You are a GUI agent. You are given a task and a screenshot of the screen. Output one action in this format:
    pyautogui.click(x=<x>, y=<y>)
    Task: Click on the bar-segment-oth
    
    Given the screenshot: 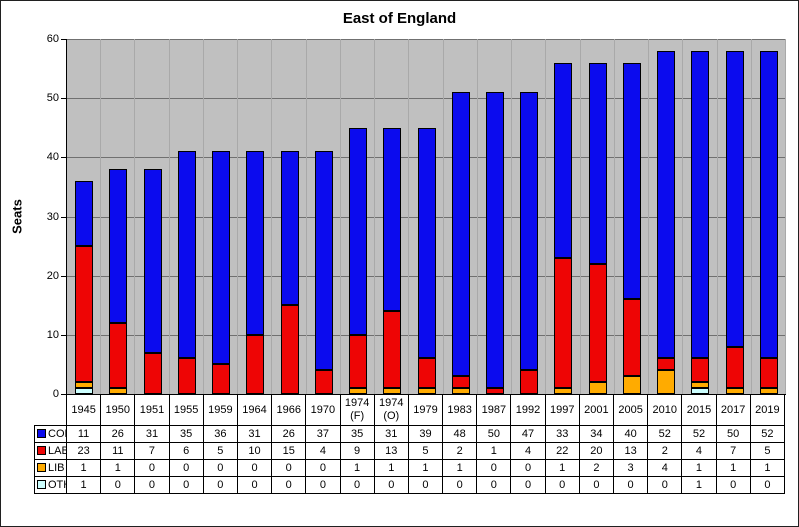 What is the action you would take?
    pyautogui.click(x=700, y=391)
    